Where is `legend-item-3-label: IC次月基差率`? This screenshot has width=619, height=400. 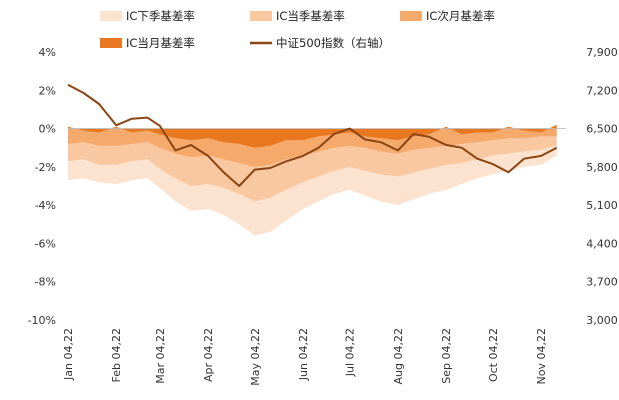
legend-item-3-label: IC次月基差率 is located at coordinates (460, 16).